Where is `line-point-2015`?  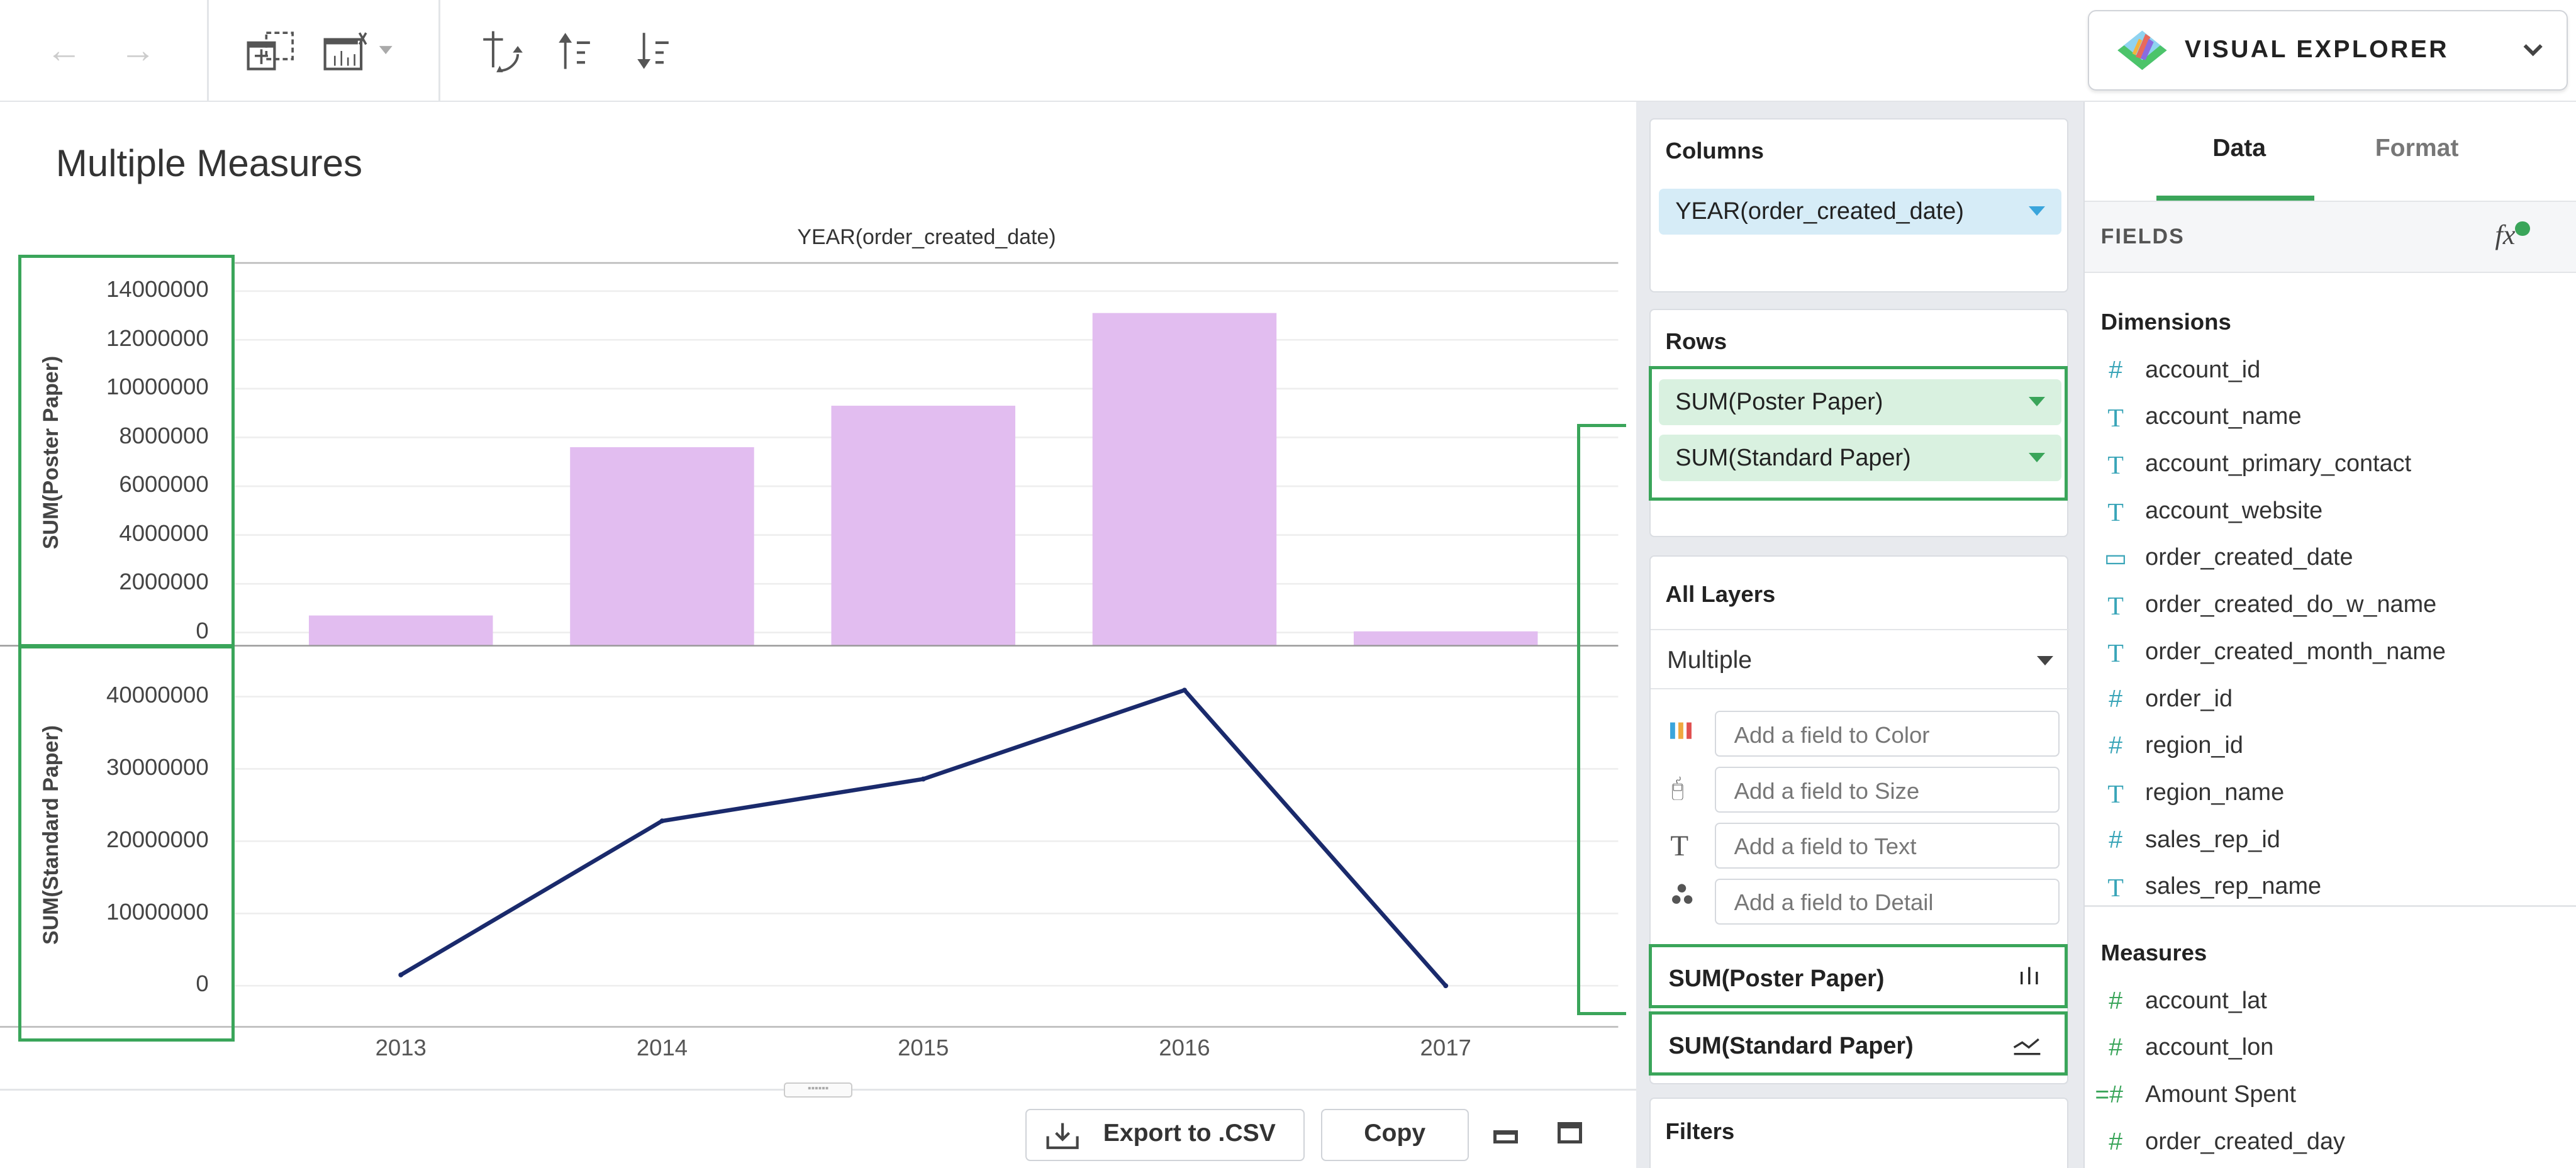
line-point-2015 is located at coordinates (923, 779).